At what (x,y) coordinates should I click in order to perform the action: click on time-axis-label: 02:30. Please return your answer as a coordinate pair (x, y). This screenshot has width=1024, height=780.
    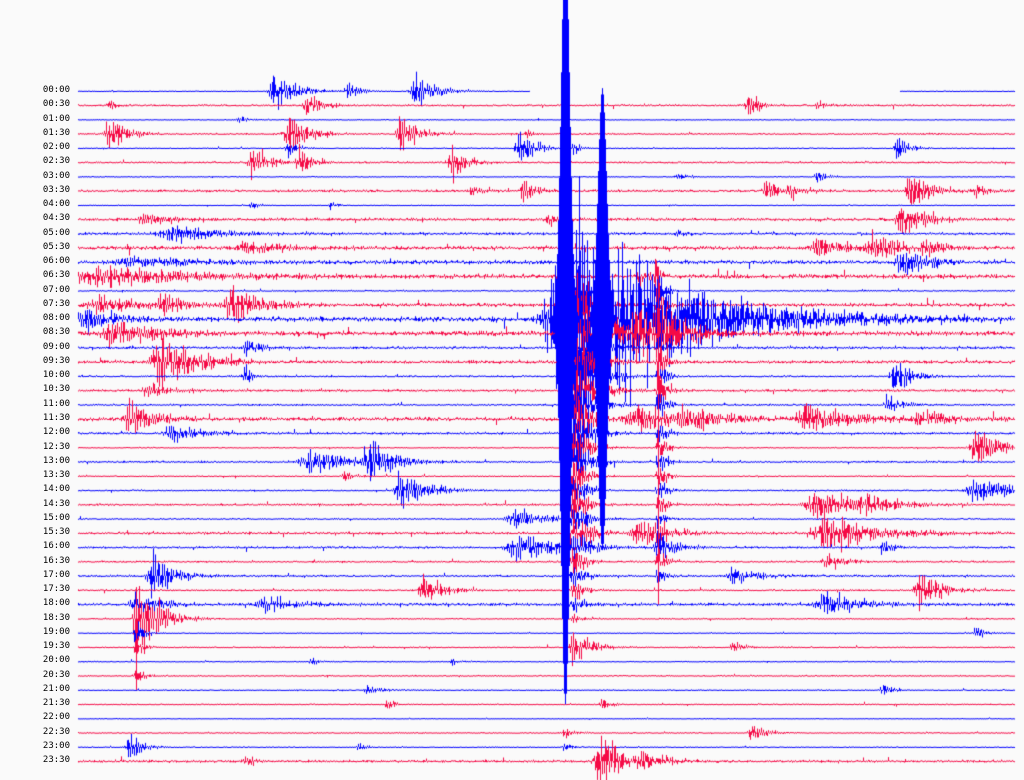
    Looking at the image, I should click on (56, 161).